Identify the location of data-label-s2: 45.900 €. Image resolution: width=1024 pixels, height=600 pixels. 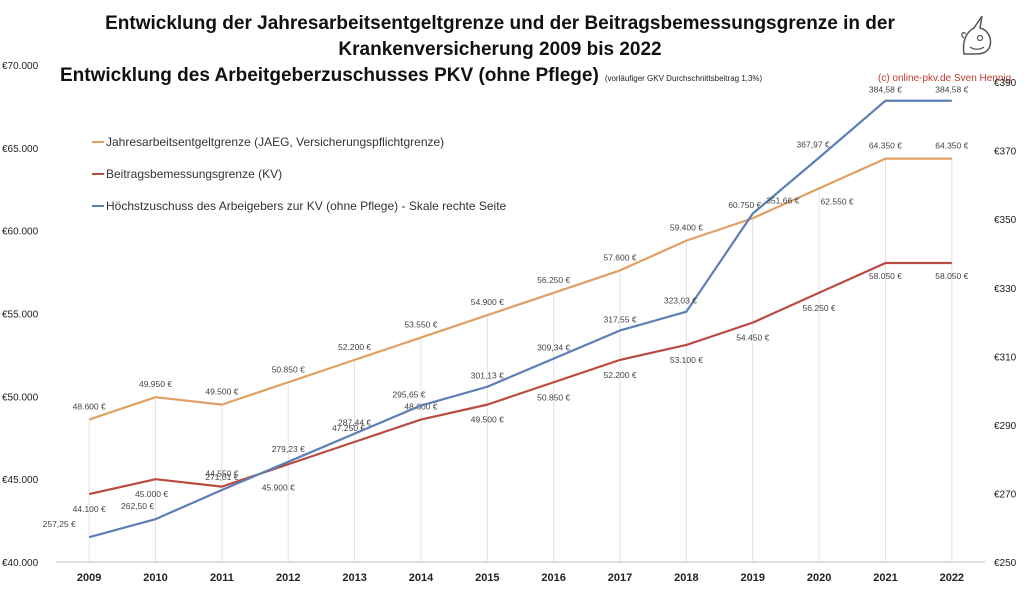
(278, 487).